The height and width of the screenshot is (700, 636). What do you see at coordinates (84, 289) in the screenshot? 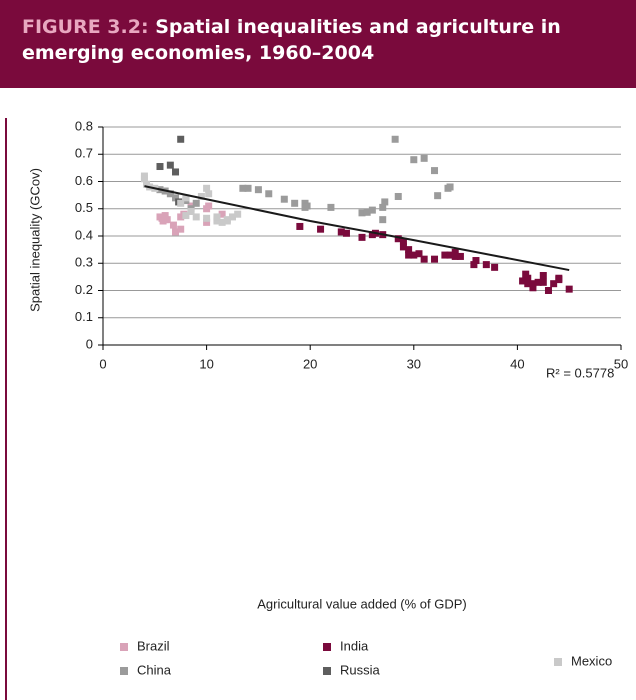
I see `y-tick-label: 0.2` at bounding box center [84, 289].